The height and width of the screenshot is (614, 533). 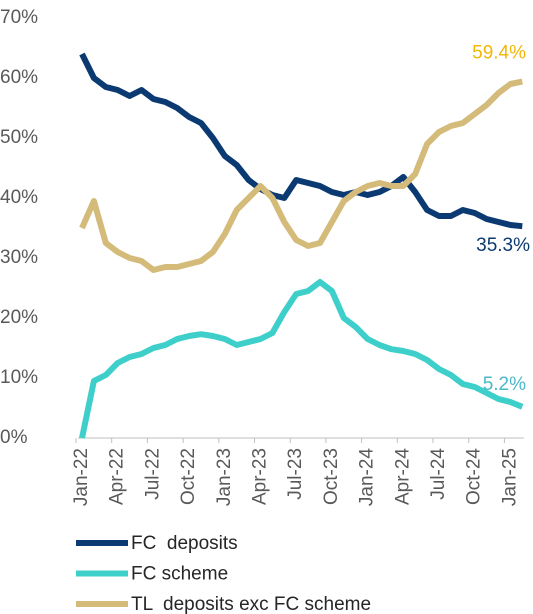 I want to click on x-tick-label: Jan-25, so click(x=509, y=477).